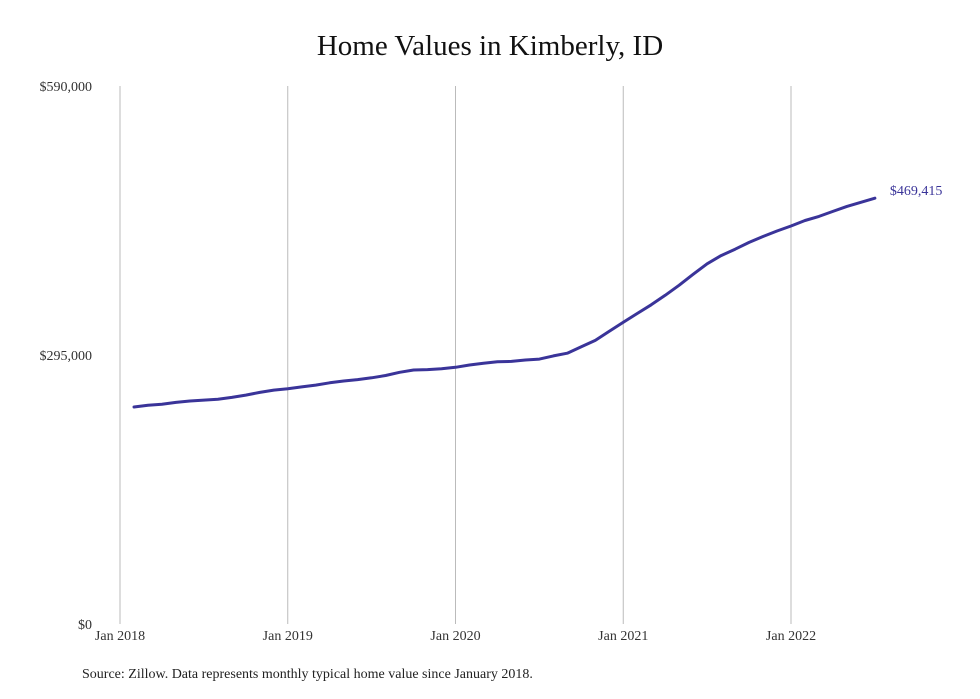  I want to click on y-tick-label: $0, so click(85, 625).